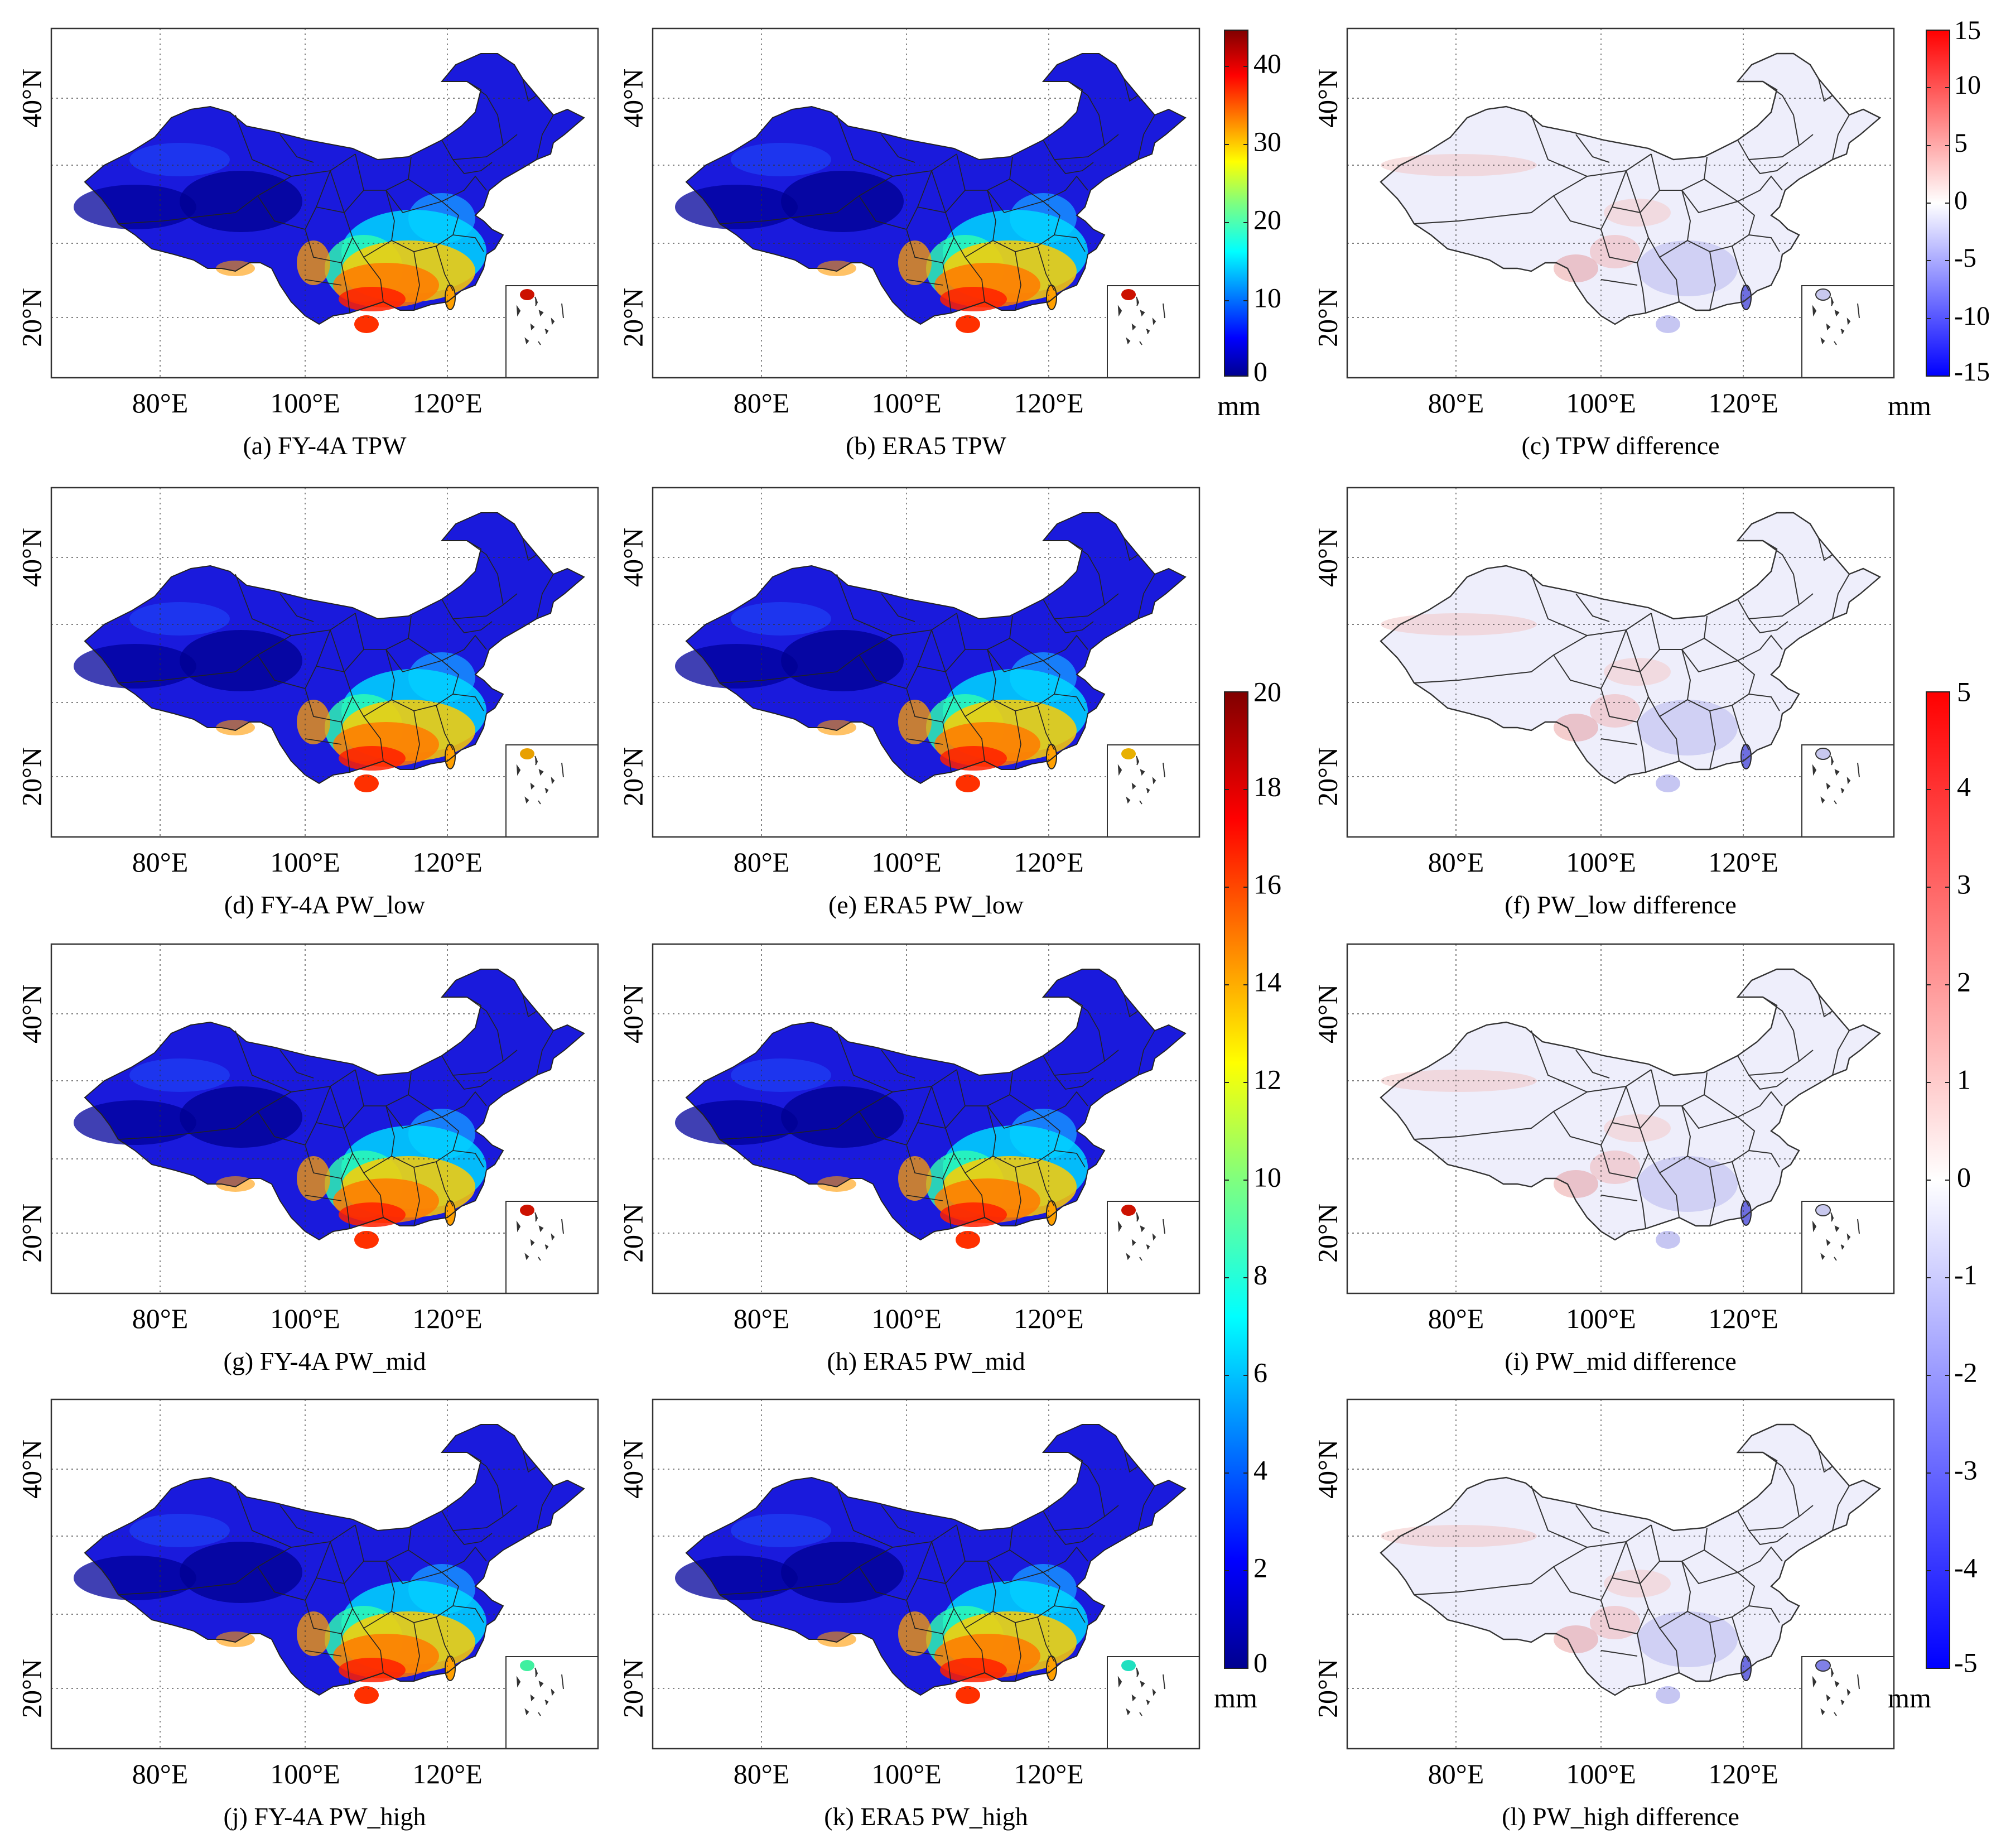 The image size is (2001, 1848). I want to click on colorbar-tpw: 40 30 20 10 0 mm, so click(1249, 225).